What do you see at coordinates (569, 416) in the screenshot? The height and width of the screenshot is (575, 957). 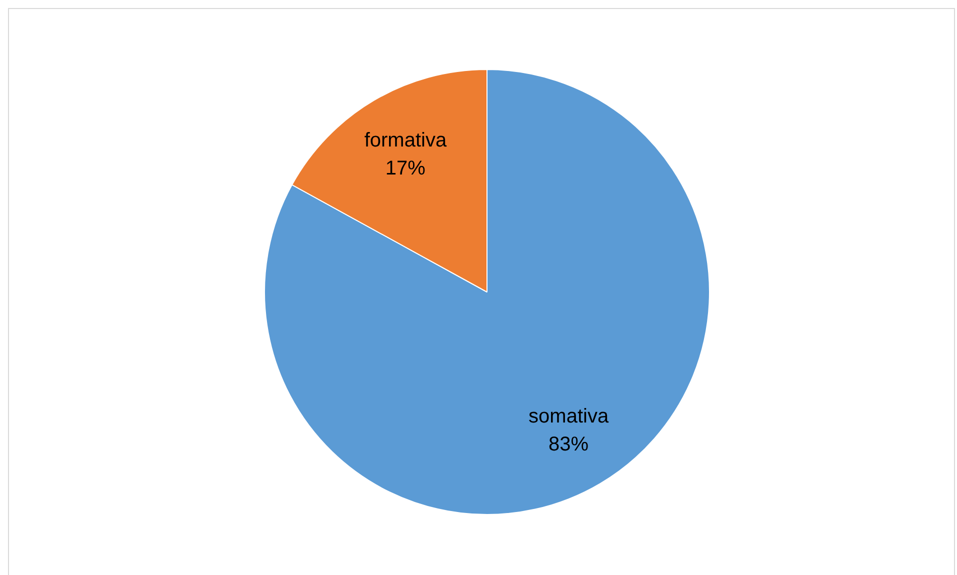 I see `slice-label: somativa` at bounding box center [569, 416].